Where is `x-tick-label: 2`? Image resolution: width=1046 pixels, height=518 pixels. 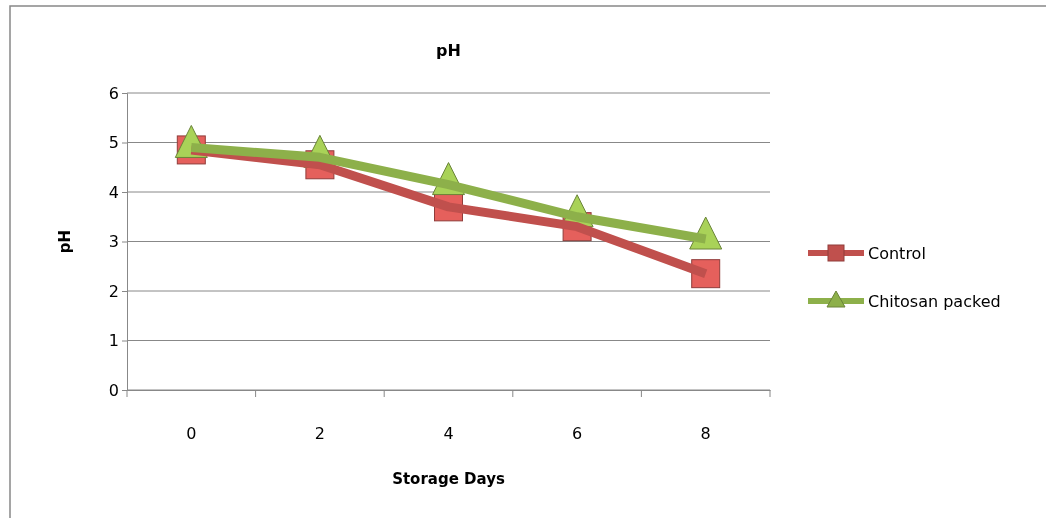
x-tick-label: 2 is located at coordinates (319, 434).